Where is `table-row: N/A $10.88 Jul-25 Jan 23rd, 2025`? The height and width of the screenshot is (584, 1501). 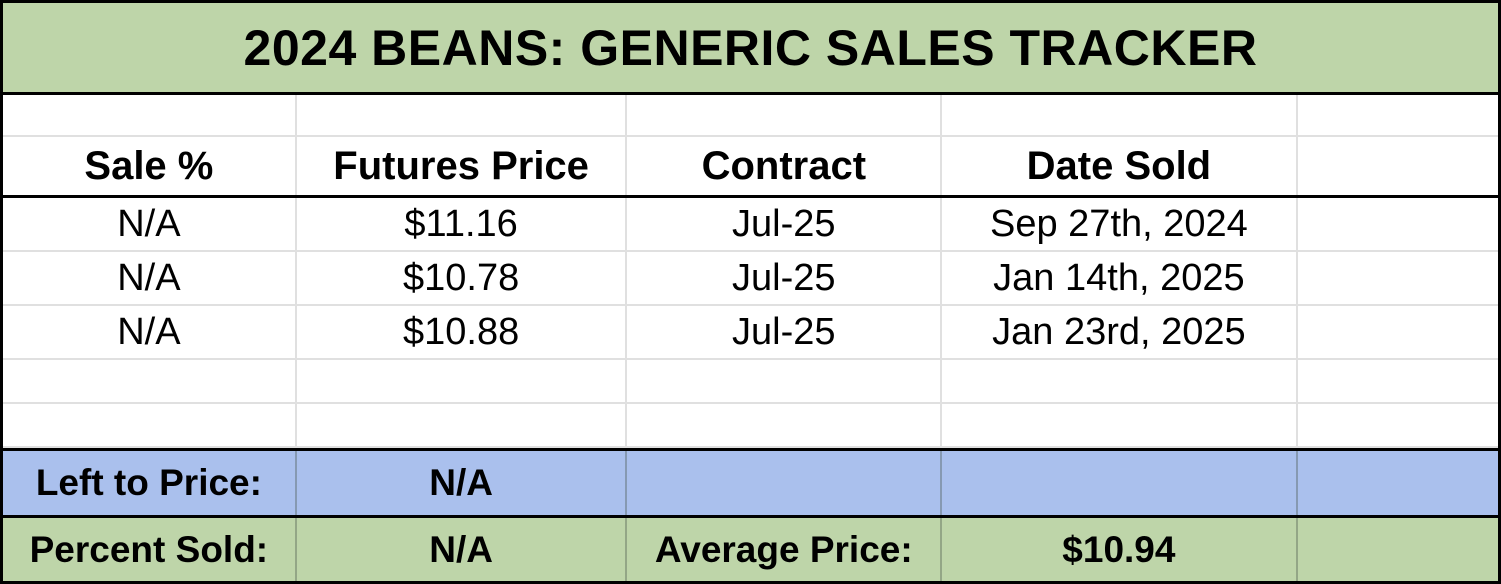 table-row: N/A $10.88 Jul-25 Jan 23rd, 2025 is located at coordinates (750, 333).